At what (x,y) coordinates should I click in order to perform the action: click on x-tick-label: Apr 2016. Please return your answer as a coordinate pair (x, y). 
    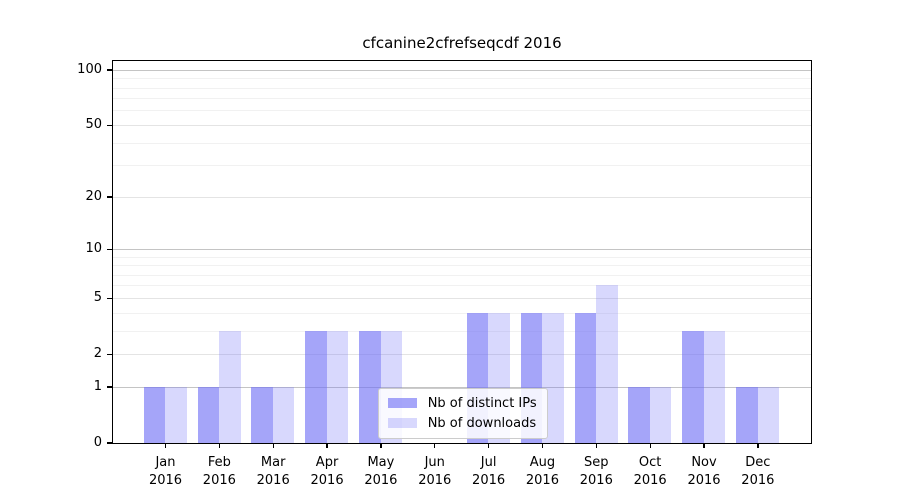
    Looking at the image, I should click on (327, 471).